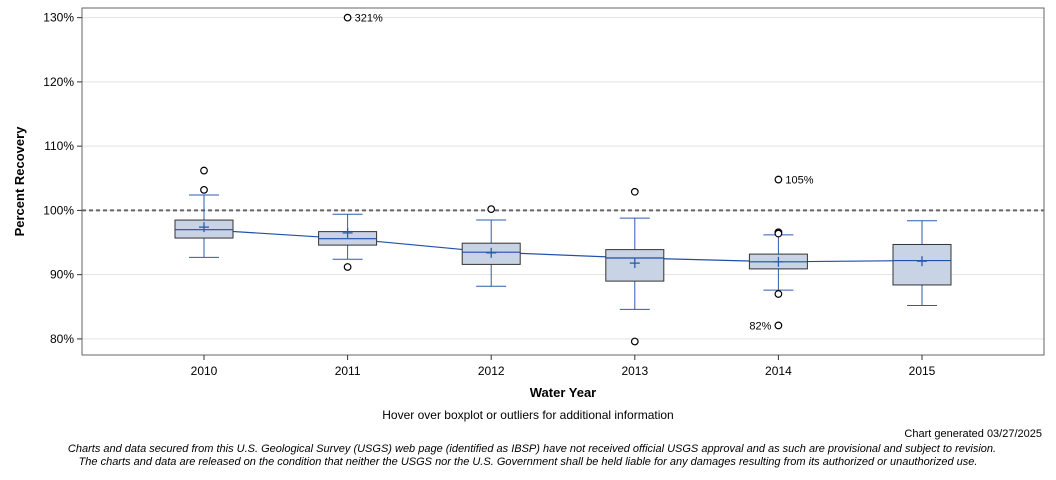 The image size is (1056, 480). What do you see at coordinates (634, 371) in the screenshot?
I see `x-tick-label: 2013` at bounding box center [634, 371].